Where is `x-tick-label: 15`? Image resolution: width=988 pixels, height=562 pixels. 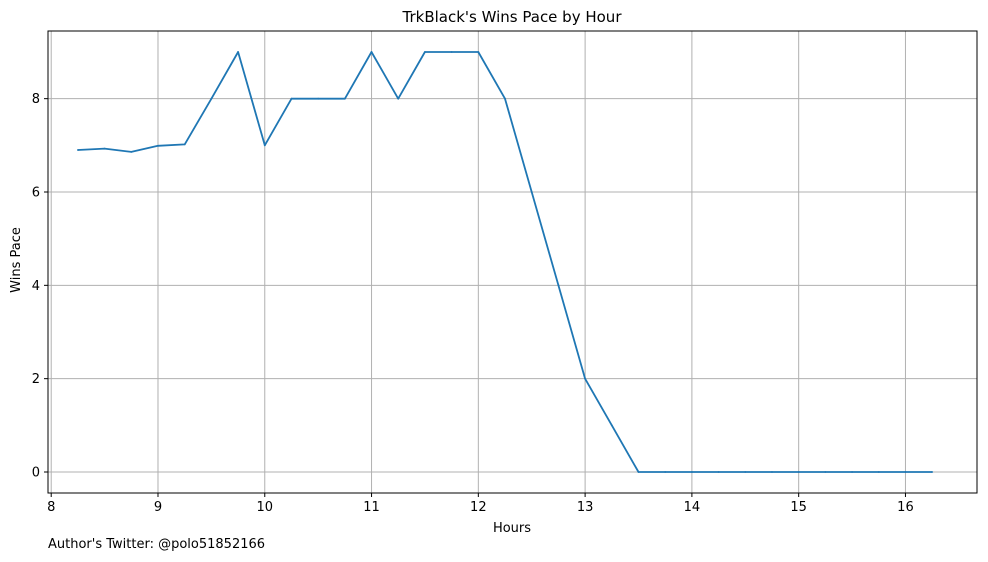 x-tick-label: 15 is located at coordinates (798, 507).